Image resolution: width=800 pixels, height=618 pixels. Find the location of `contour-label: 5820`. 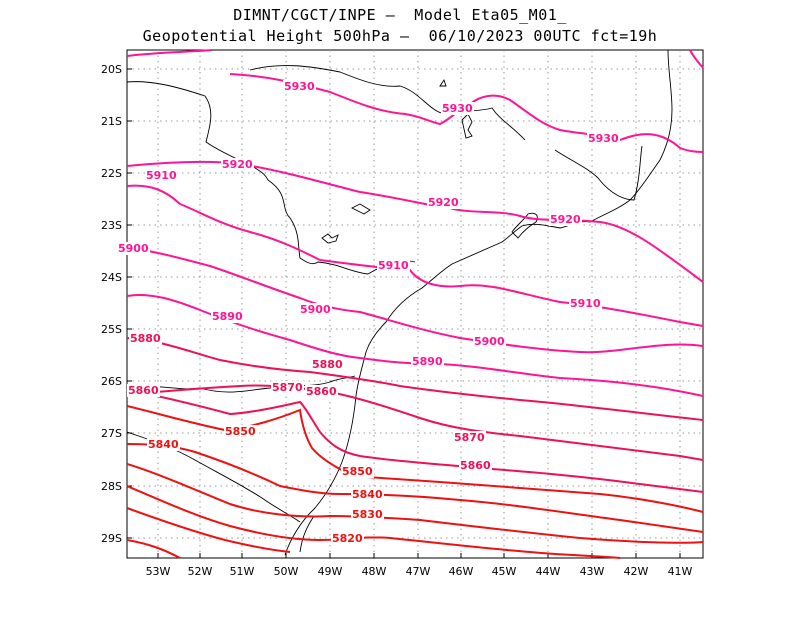

contour-label: 5820 is located at coordinates (347, 538).